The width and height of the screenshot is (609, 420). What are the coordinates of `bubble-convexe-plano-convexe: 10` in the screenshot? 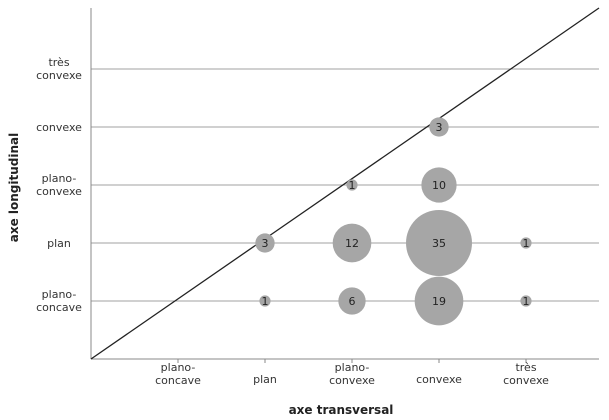 It's located at (439, 185).